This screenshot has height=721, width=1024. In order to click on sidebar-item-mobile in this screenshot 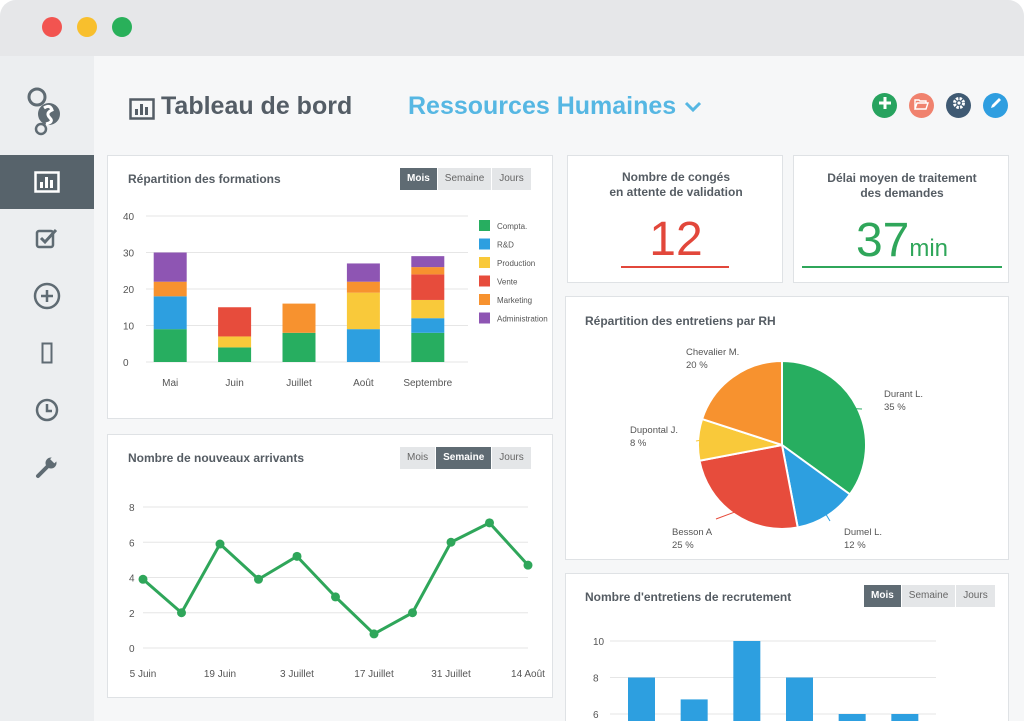, I will do `click(47, 353)`.